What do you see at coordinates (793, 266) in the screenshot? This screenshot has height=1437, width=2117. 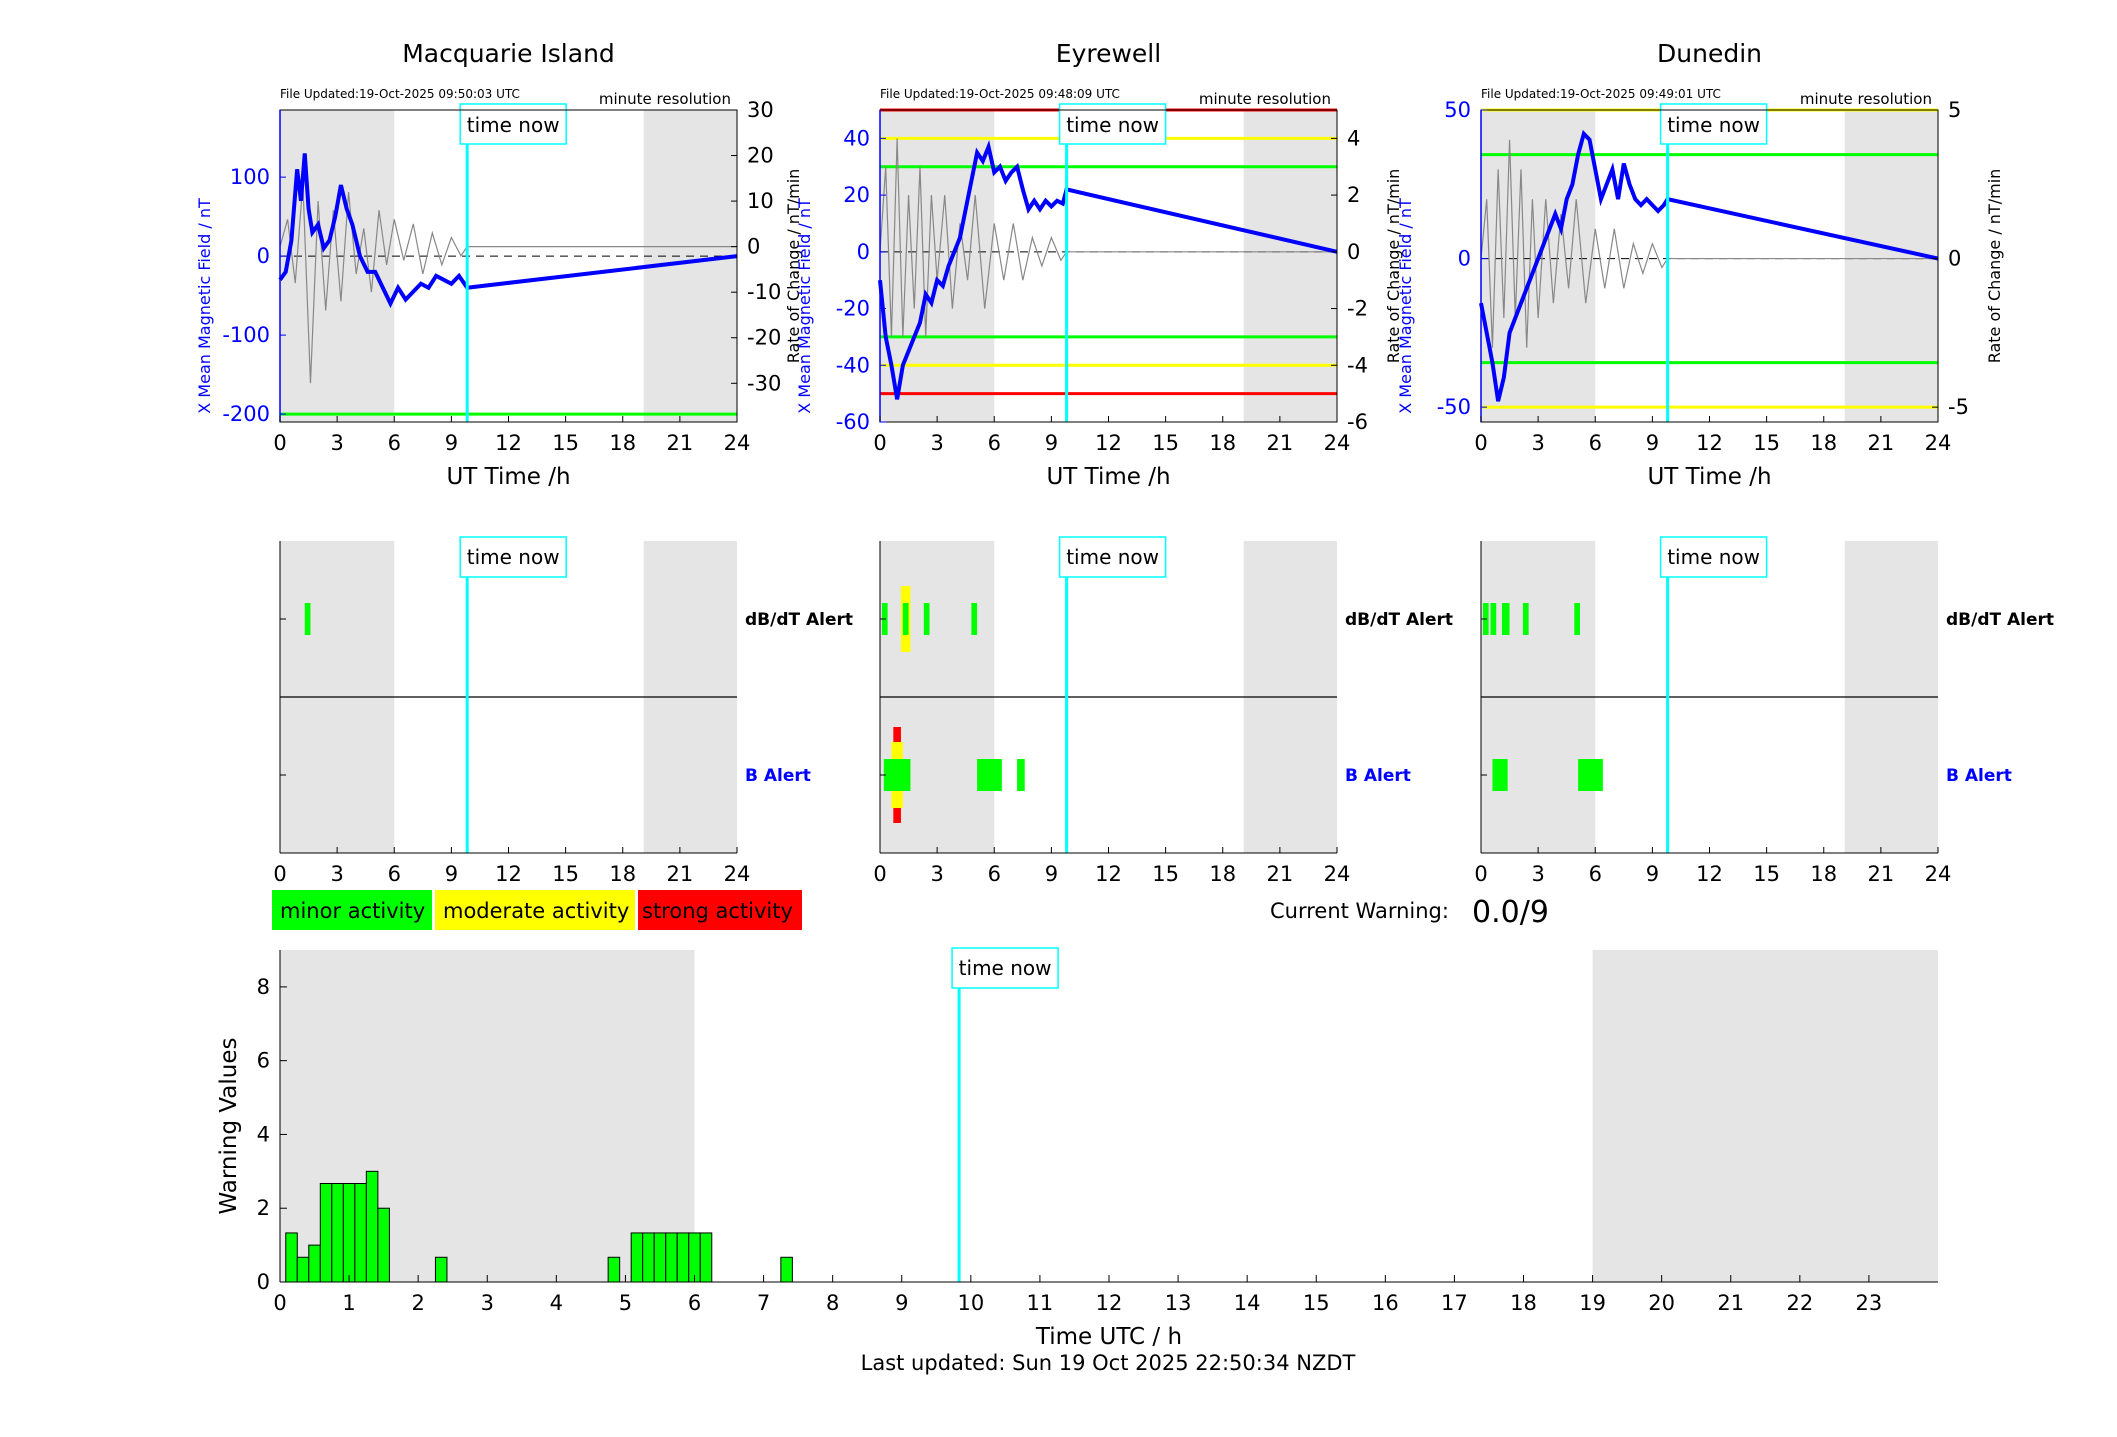 I see `y-right-axis-label: Rate of Change / nT/min` at bounding box center [793, 266].